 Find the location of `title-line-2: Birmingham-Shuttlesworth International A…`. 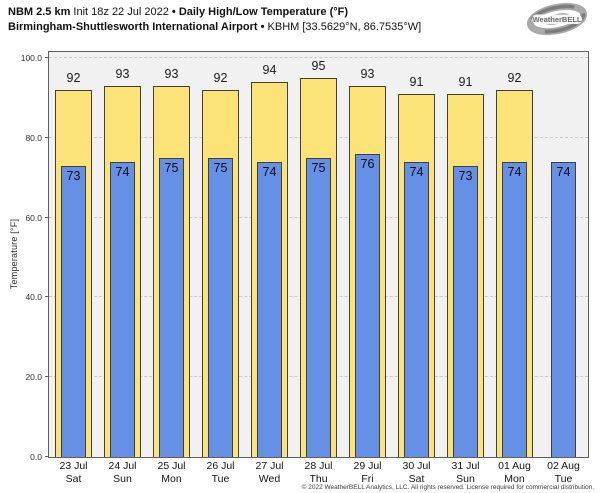

title-line-2: Birmingham-Shuttlesworth International A… is located at coordinates (214, 27).